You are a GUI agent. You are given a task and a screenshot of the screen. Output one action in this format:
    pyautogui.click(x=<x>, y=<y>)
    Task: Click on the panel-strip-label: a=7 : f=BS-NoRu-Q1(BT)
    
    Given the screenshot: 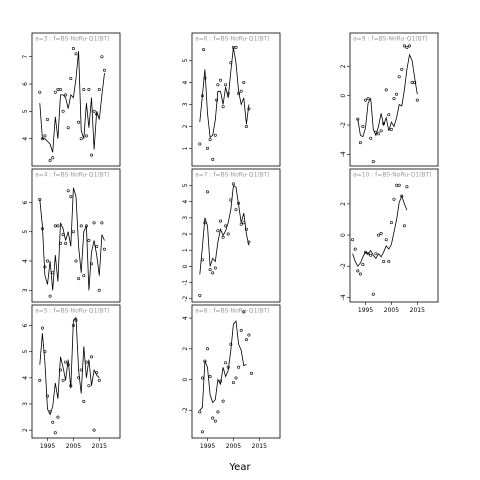 What is the action you would take?
    pyautogui.click(x=232, y=175)
    